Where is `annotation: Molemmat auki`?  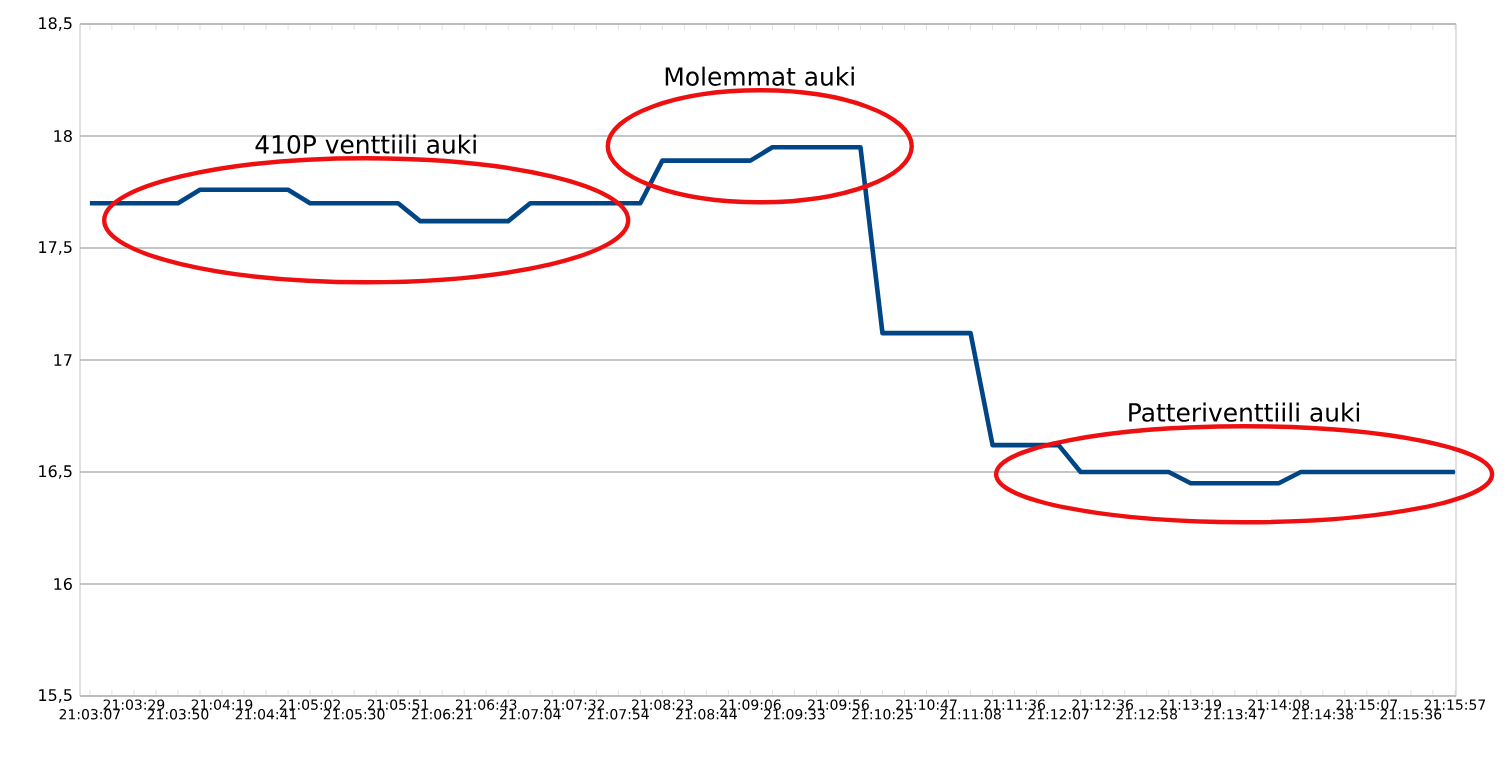 annotation: Molemmat auki is located at coordinates (759, 76).